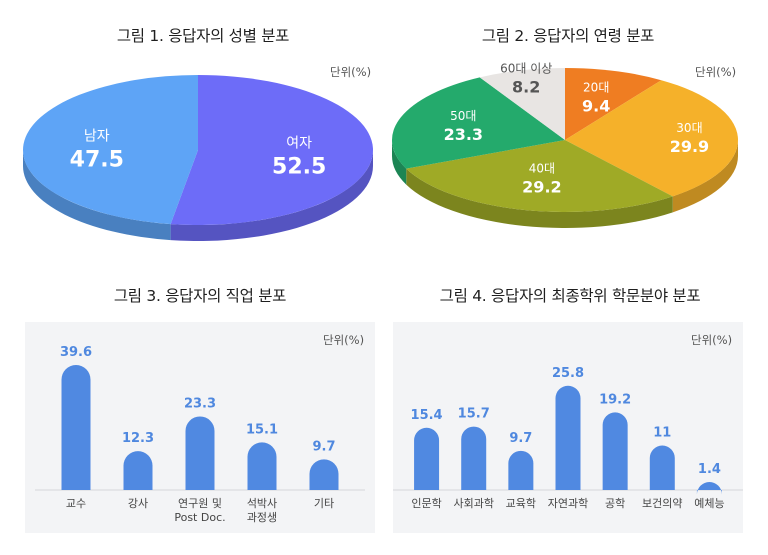 This screenshot has width=768, height=555. What do you see at coordinates (262, 503) in the screenshot?
I see `bar3-cat-3: 석박사` at bounding box center [262, 503].